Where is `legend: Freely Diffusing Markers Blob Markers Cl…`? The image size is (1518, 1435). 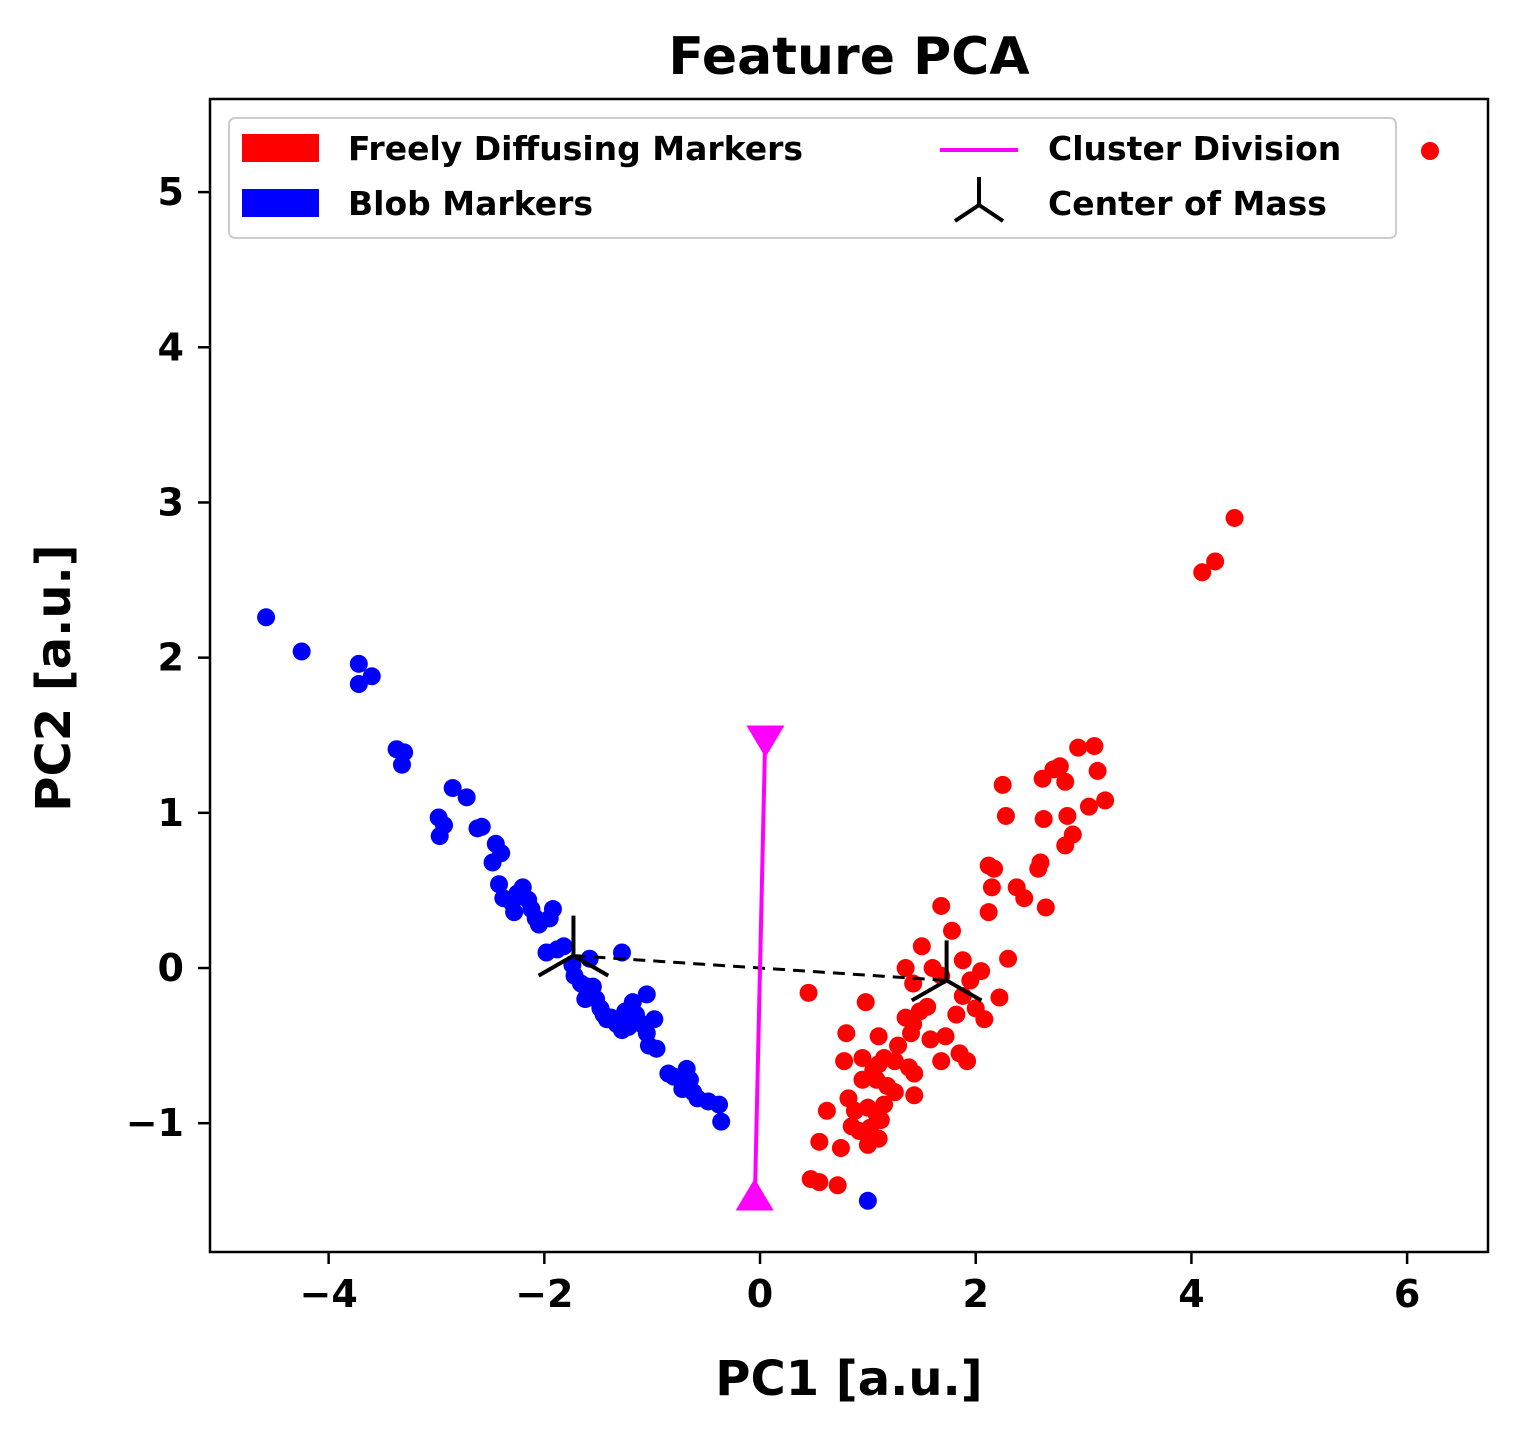
legend: Freely Diffusing Markers Blob Markers Cl… is located at coordinates (833, 178).